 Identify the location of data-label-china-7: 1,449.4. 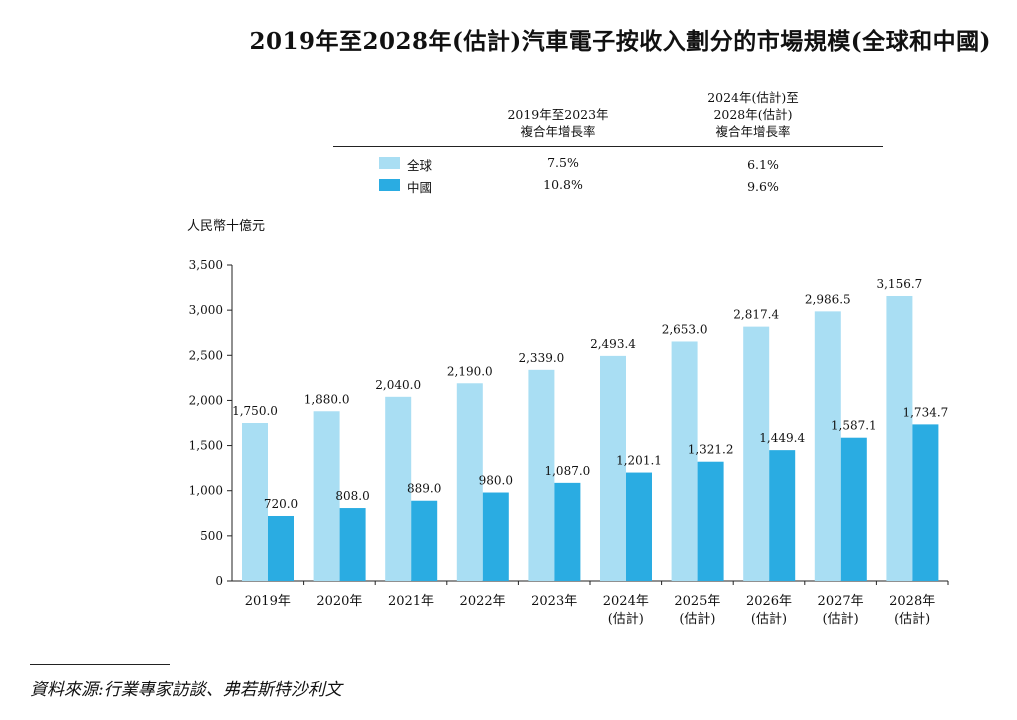
(782, 438).